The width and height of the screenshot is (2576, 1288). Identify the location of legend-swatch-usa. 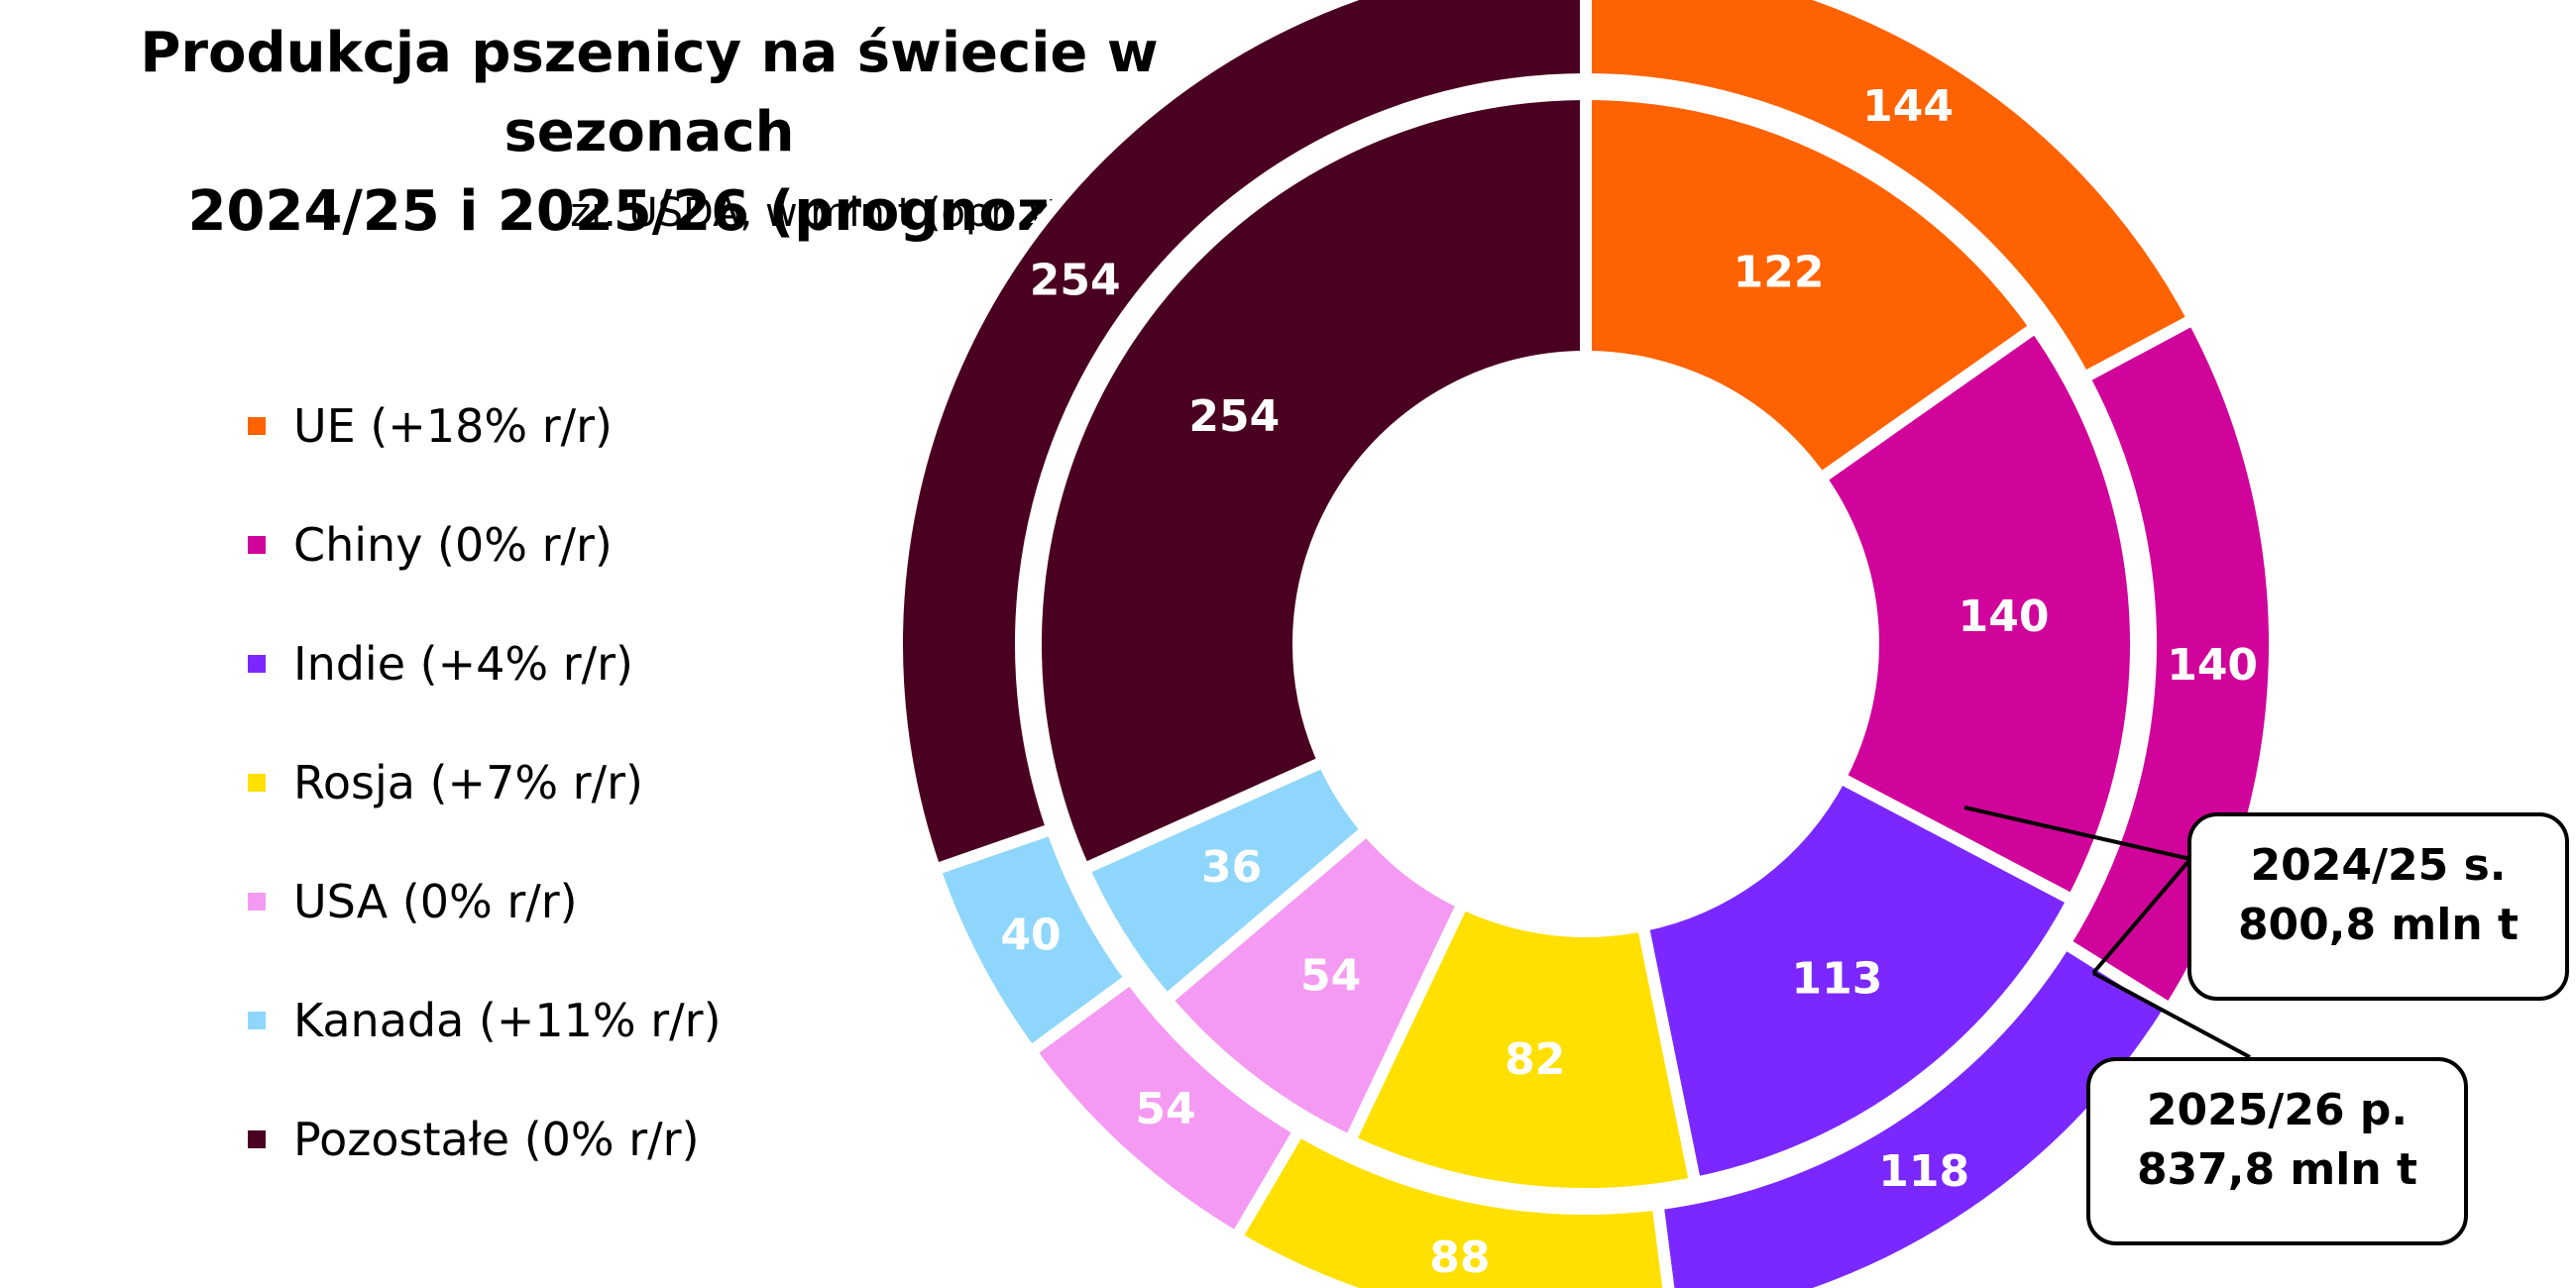
(257, 902).